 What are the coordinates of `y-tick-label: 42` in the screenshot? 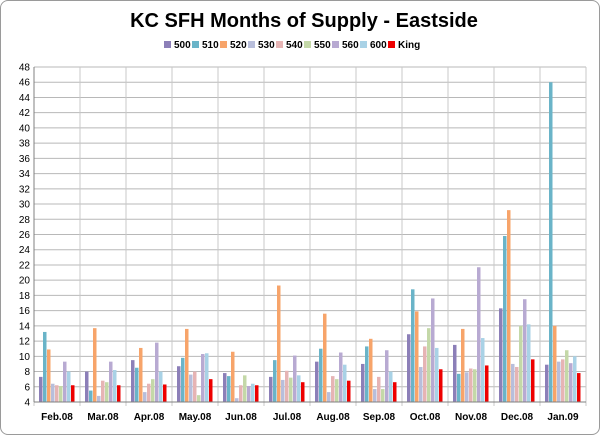 It's located at (25, 113).